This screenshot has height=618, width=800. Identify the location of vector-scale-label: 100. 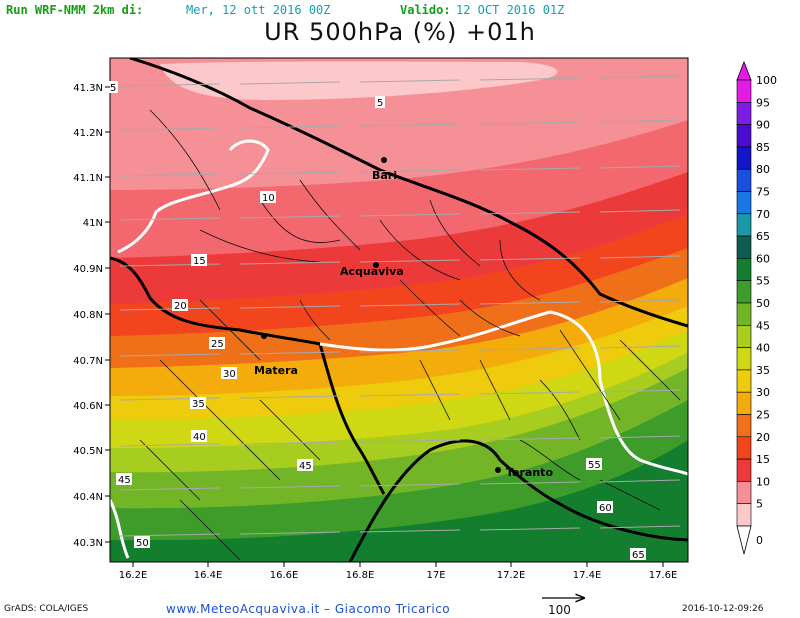
(559, 610).